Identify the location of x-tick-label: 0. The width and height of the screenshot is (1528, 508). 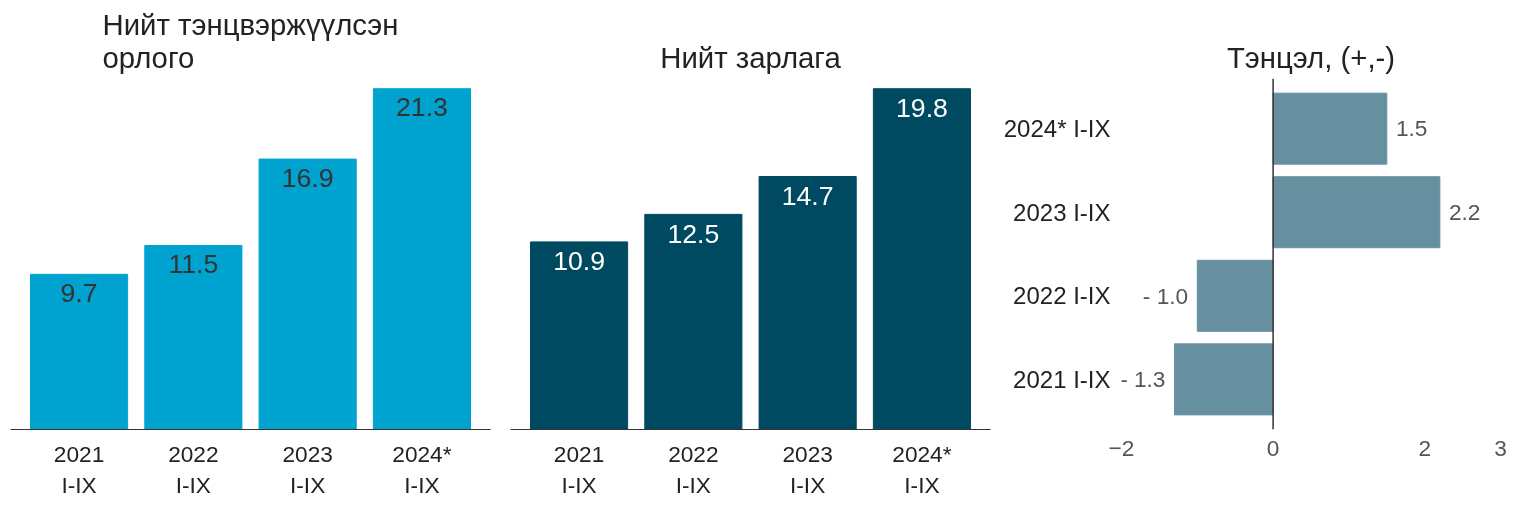
(1273, 447).